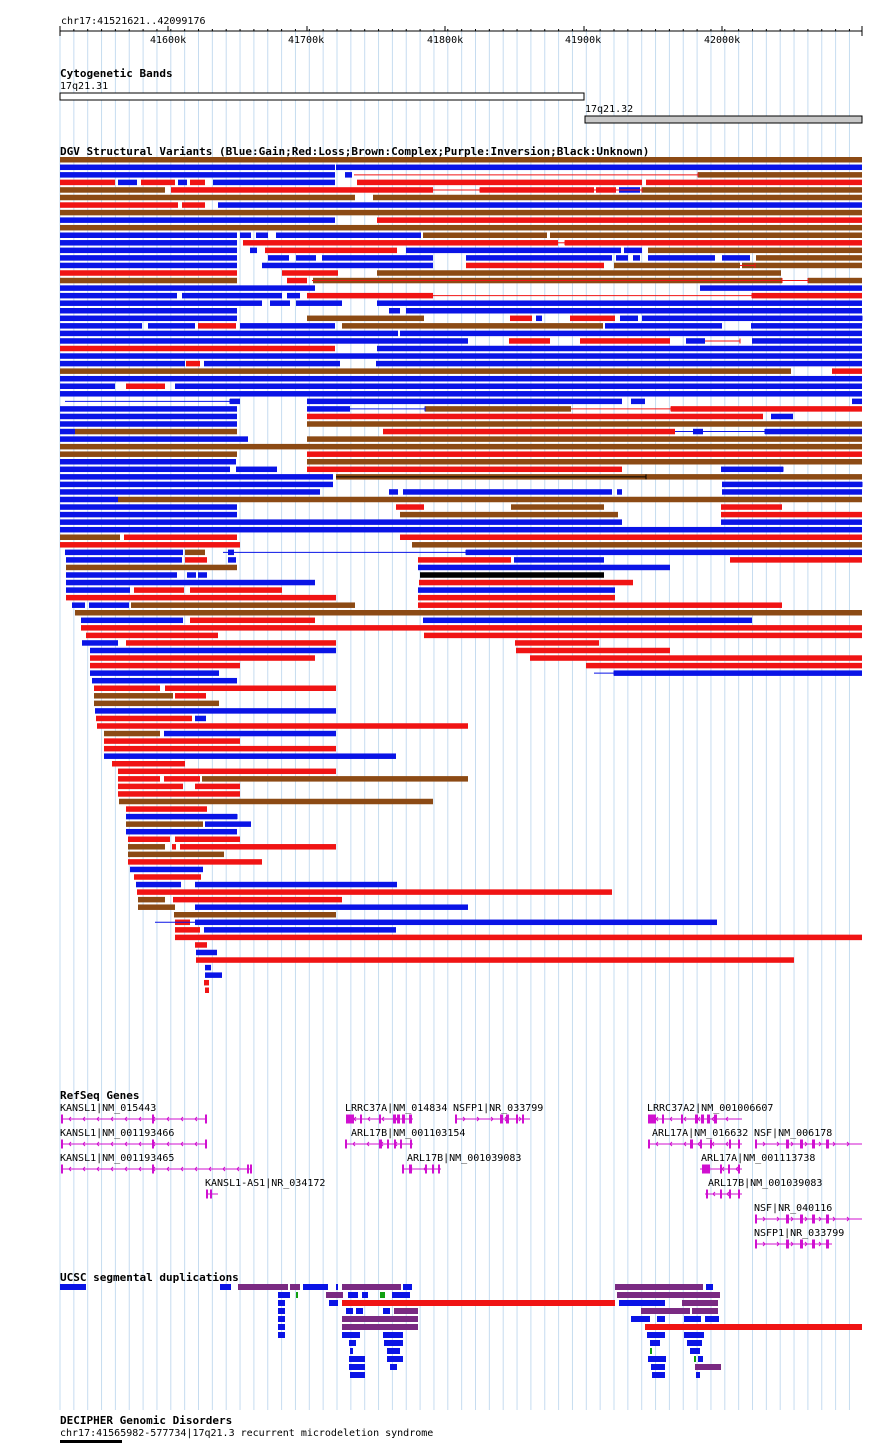 This screenshot has height=1448, width=890. I want to click on cytoband-track, so click(445, 65).